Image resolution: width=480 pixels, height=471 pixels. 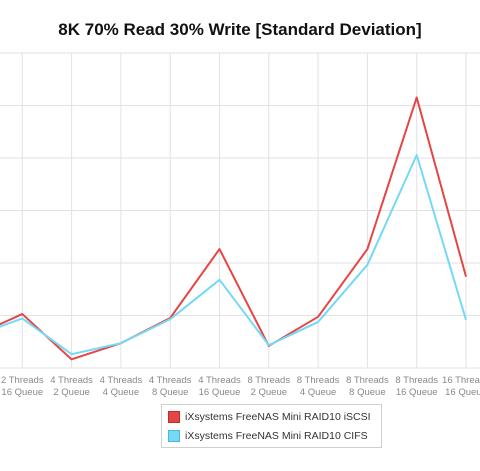 I want to click on legend-item-cifs: iXsystems FreeNAS Mini RAID10 CIFS, so click(x=268, y=436).